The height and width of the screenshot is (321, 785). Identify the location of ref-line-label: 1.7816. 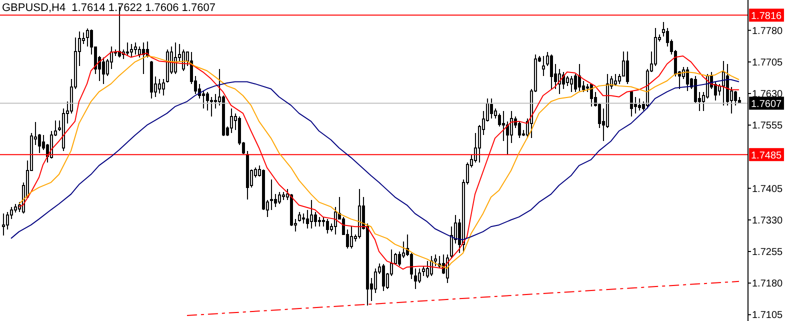
(766, 16).